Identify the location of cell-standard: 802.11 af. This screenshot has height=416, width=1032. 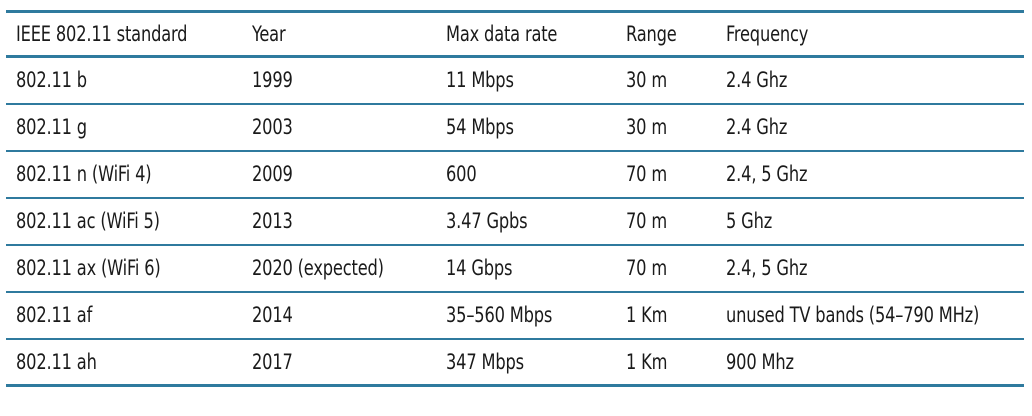
(54, 315).